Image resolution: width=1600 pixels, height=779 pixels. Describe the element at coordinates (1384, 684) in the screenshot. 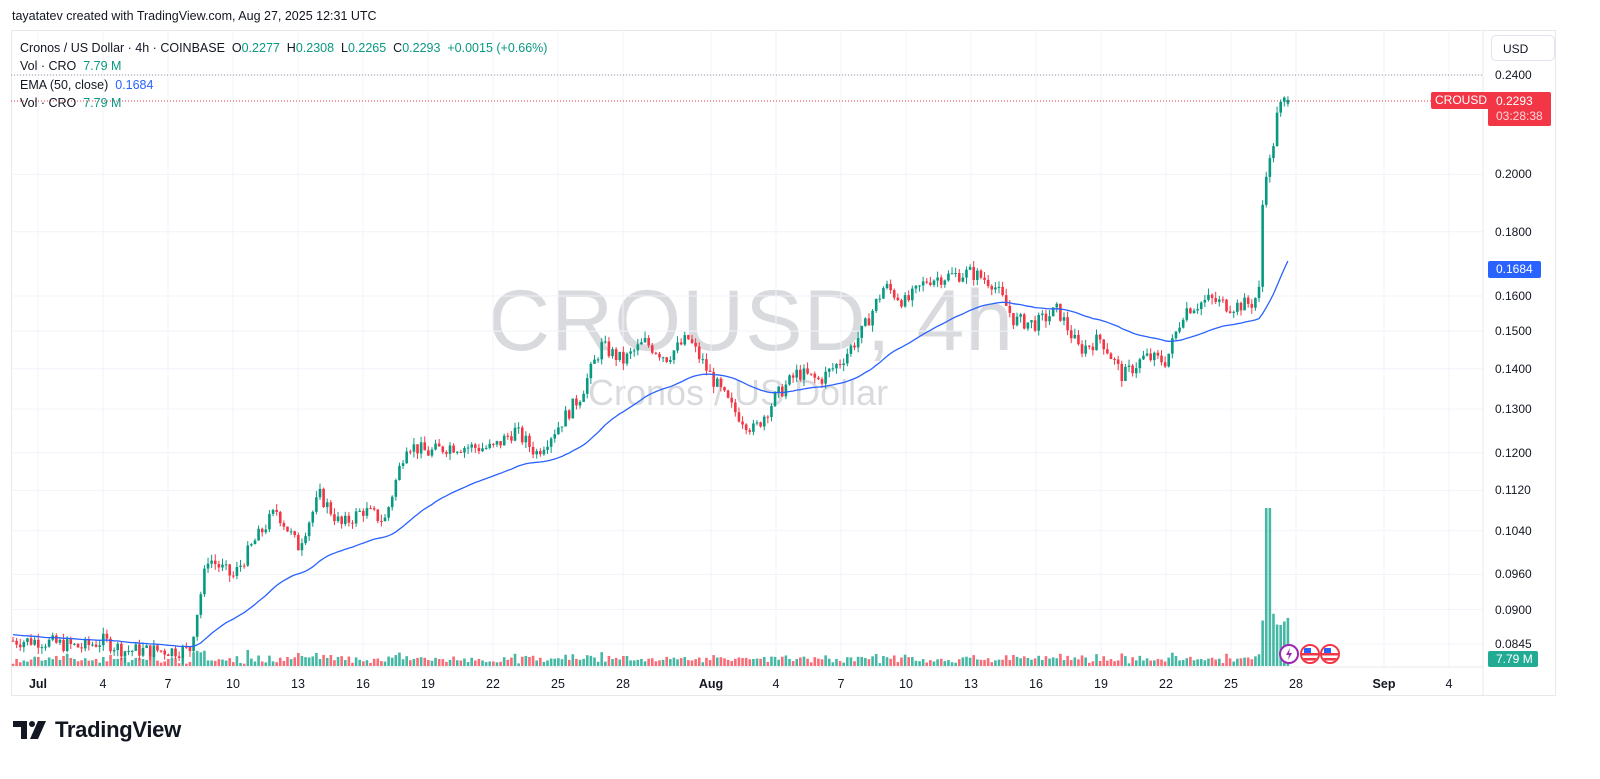

I see `time-tick-label: Sep` at that location.